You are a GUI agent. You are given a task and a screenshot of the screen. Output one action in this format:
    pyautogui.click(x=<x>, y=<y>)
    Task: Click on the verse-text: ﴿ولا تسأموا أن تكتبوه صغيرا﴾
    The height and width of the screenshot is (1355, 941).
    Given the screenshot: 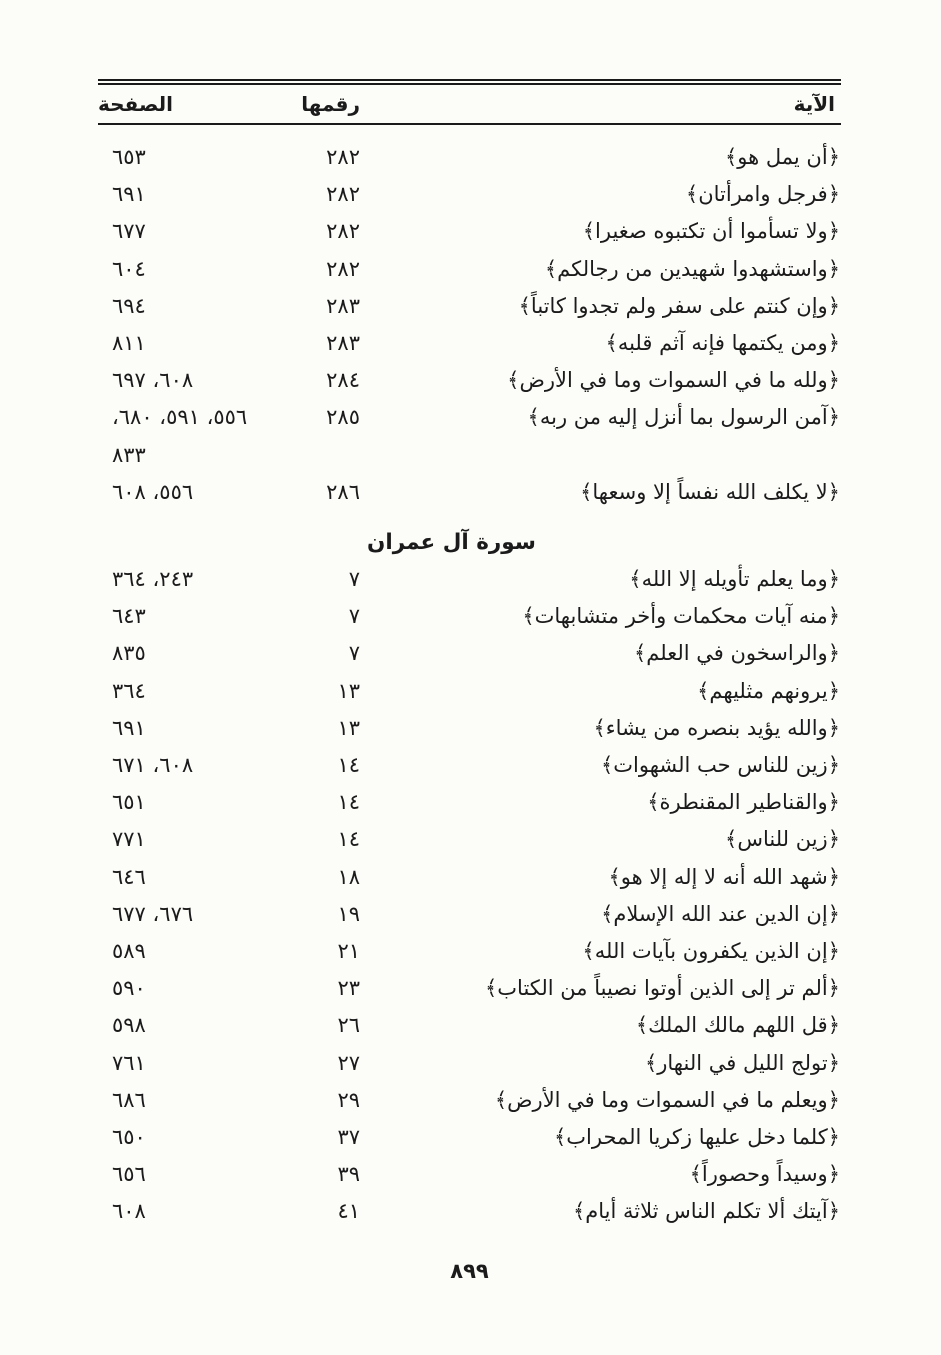 What is the action you would take?
    pyautogui.click(x=711, y=231)
    